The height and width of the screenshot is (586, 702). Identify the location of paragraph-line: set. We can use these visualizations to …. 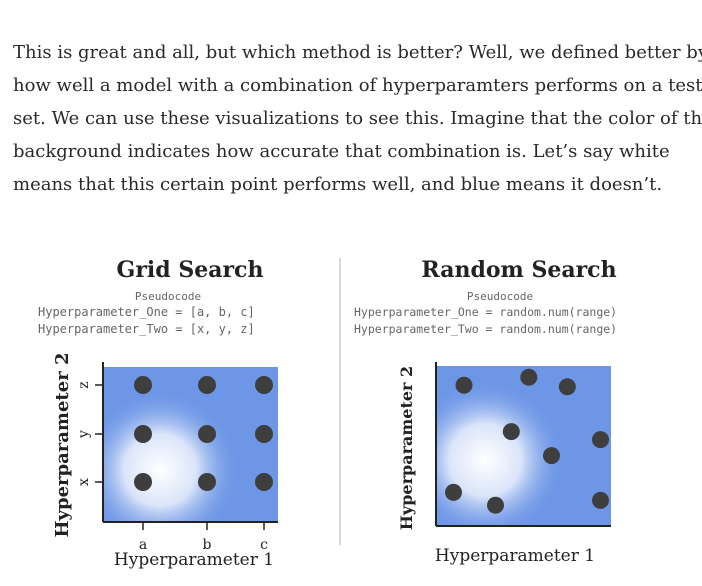
(357, 118).